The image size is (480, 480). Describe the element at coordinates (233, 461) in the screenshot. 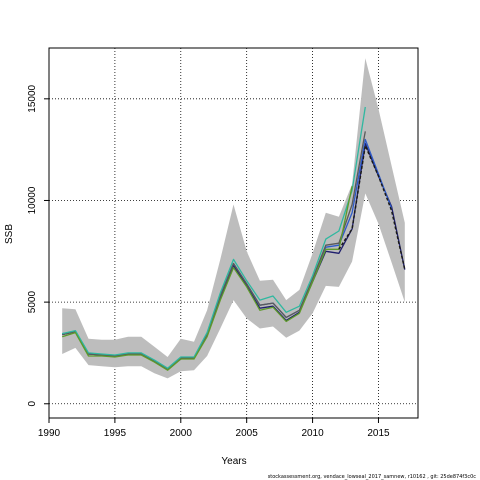

I see `x-axis-title: Years` at that location.